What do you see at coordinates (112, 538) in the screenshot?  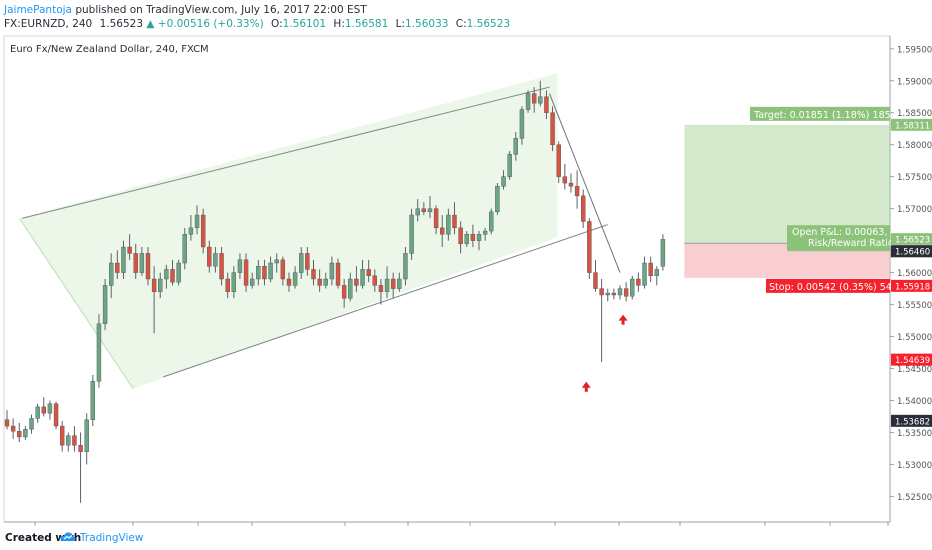 I see `tradingview-brand: TradingView` at bounding box center [112, 538].